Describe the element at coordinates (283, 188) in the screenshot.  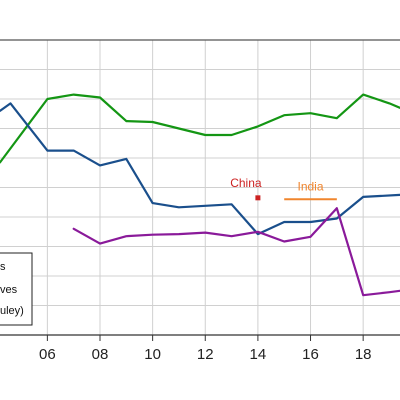
I see `annotations: China India` at that location.